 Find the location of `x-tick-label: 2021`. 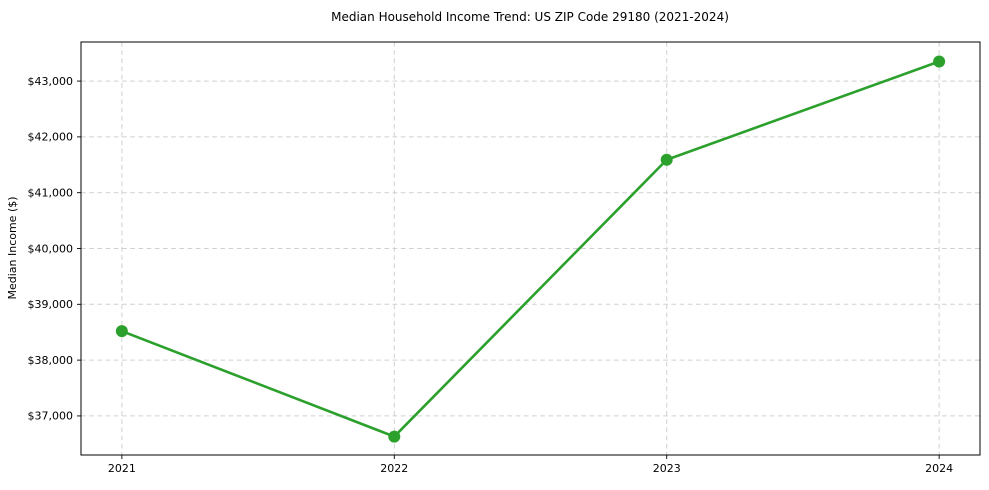

x-tick-label: 2021 is located at coordinates (122, 468).